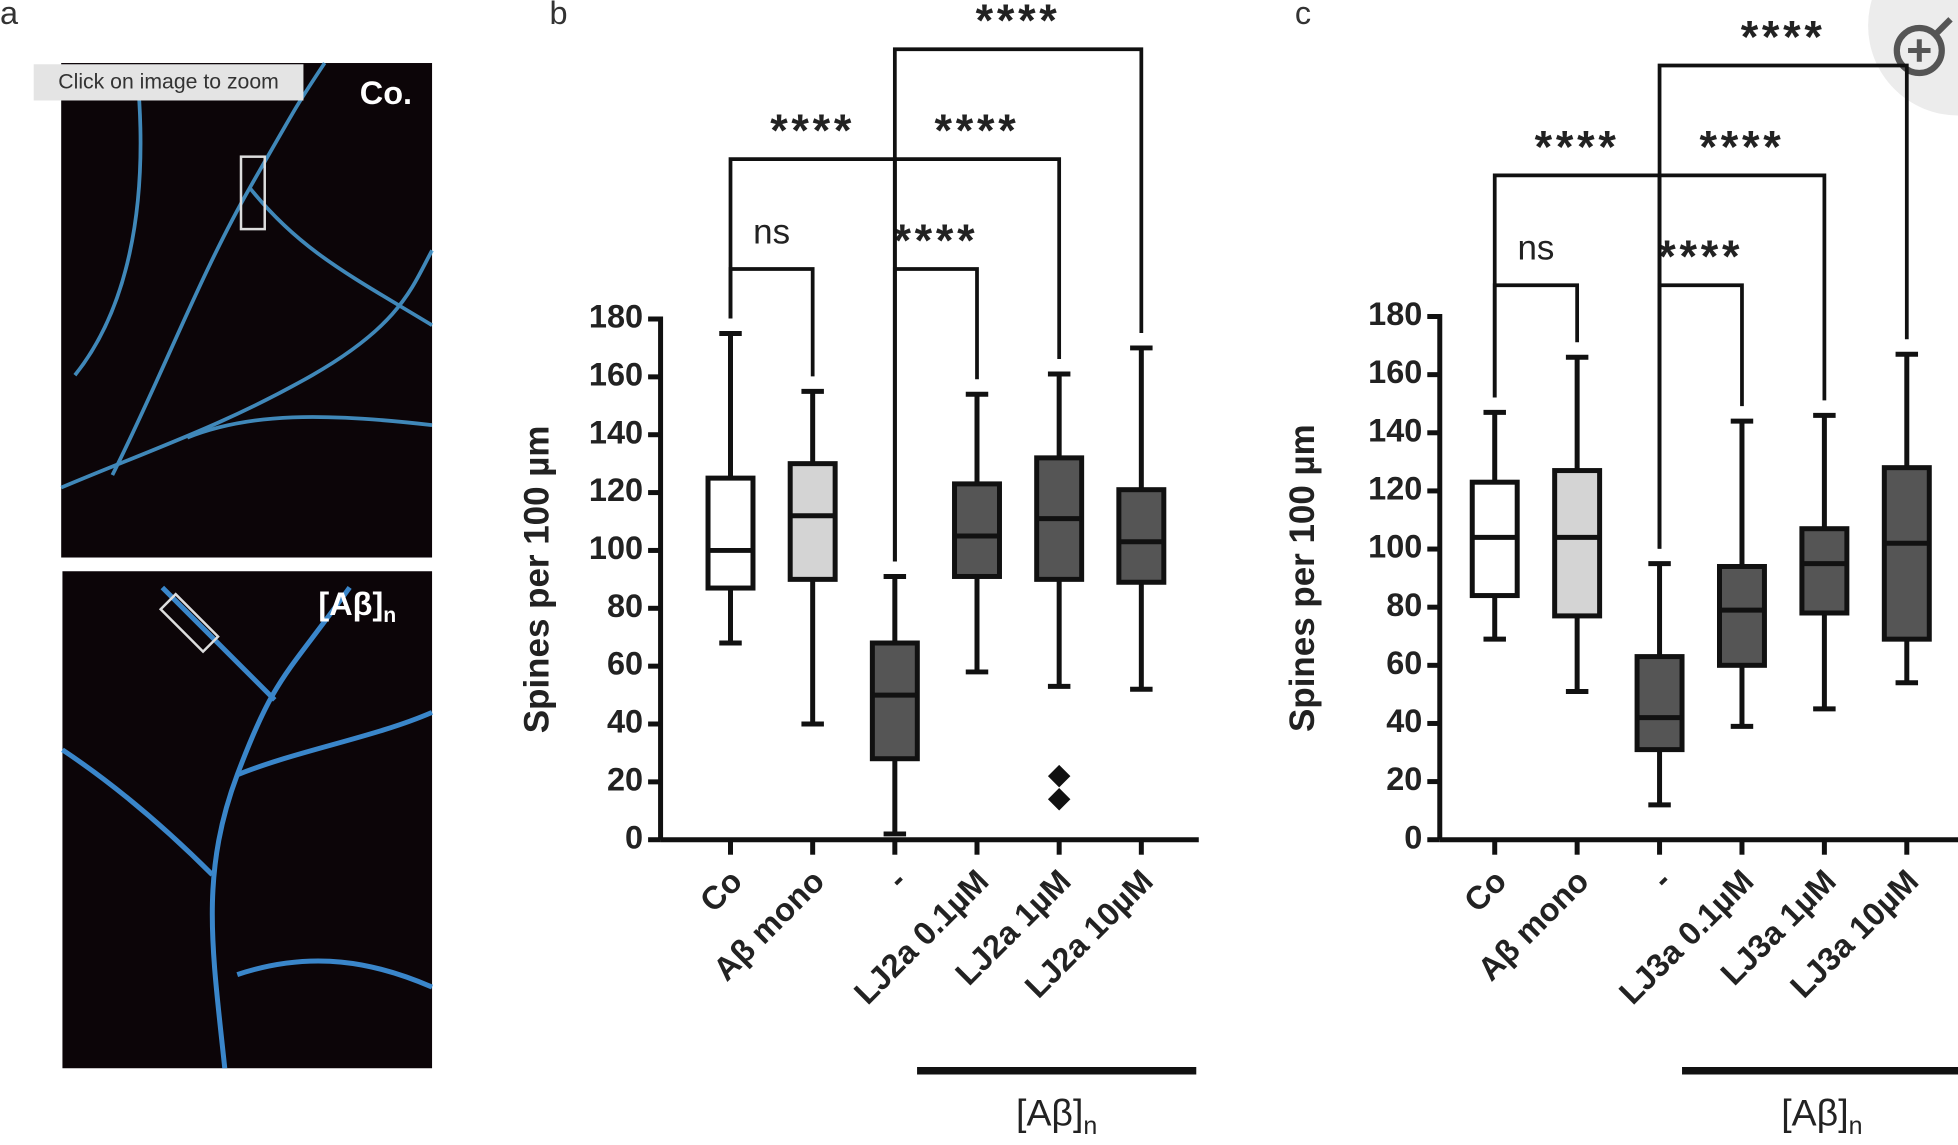 Image resolution: width=1958 pixels, height=1145 pixels. I want to click on image-label: Co., so click(386, 93).